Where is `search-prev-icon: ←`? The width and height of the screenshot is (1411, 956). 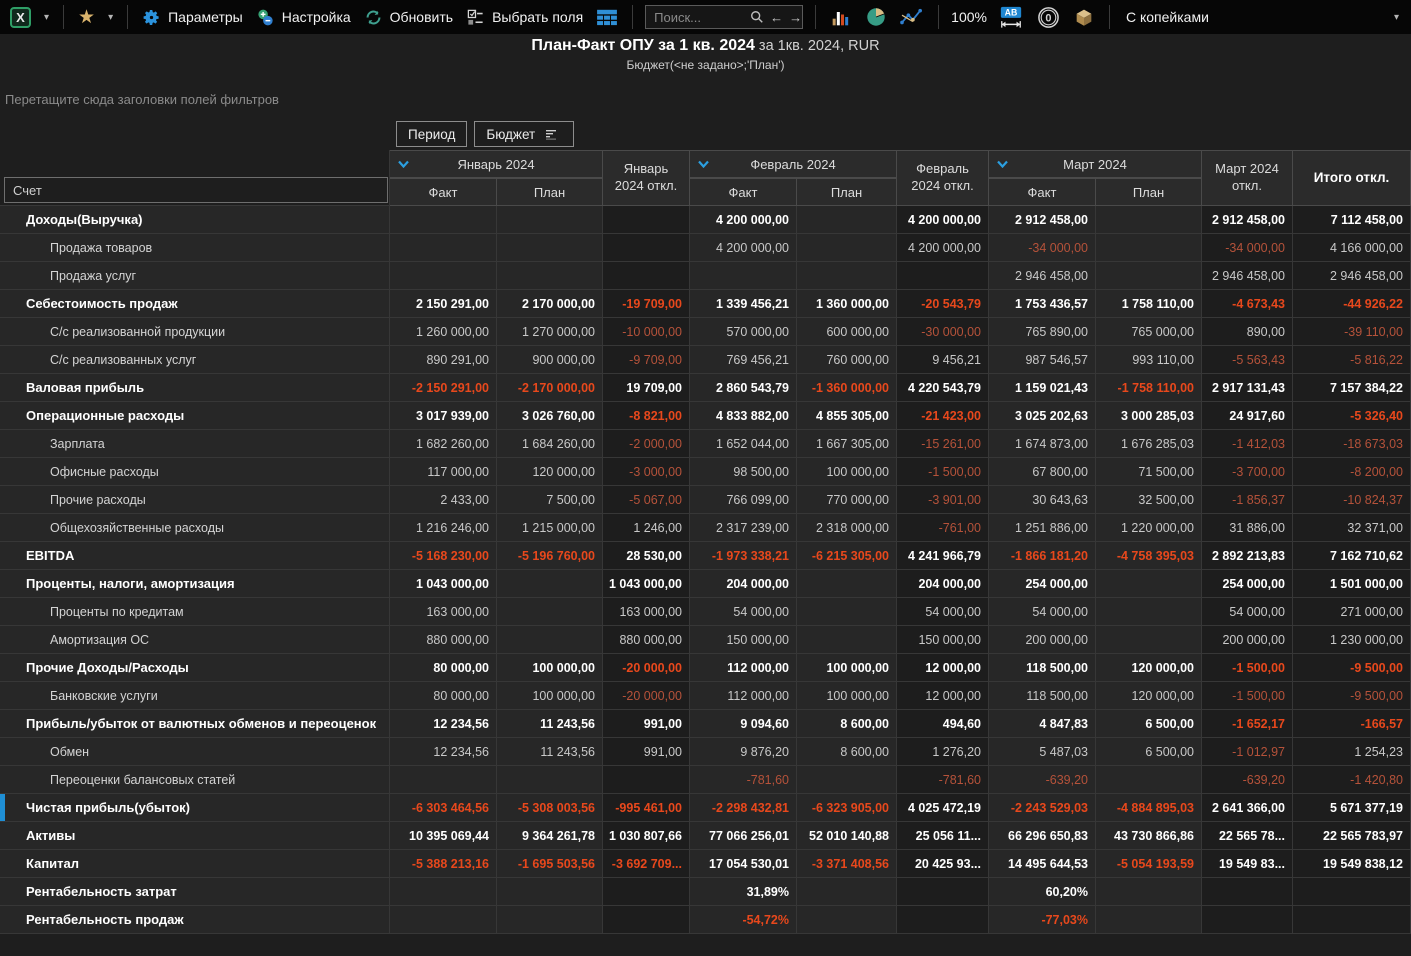
search-prev-icon: ← is located at coordinates (777, 17).